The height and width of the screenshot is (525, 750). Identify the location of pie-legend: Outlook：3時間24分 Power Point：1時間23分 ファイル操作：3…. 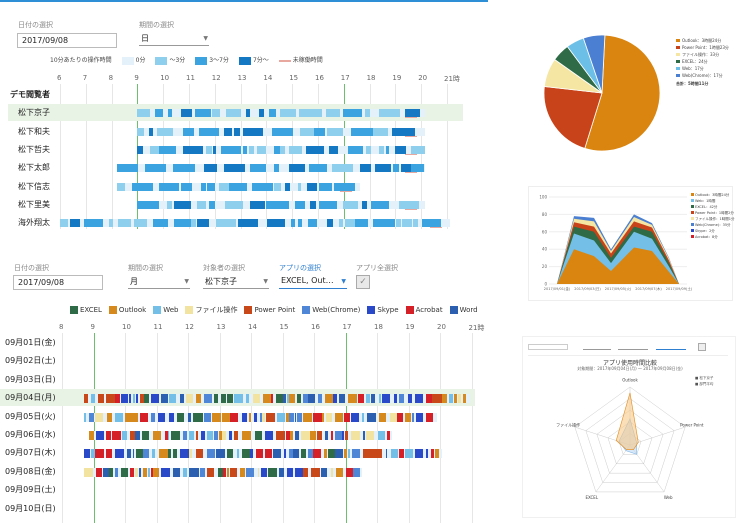
(702, 62).